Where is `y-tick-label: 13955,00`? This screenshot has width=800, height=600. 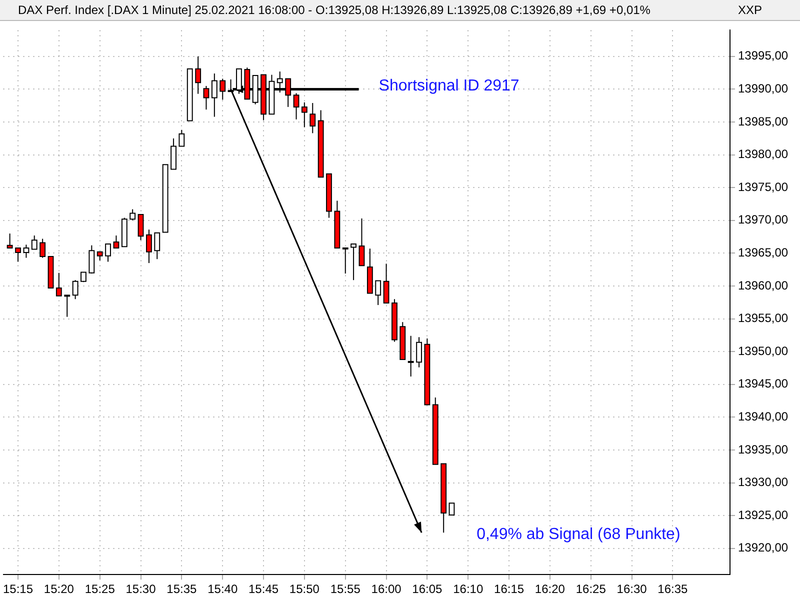
y-tick-label: 13955,00 is located at coordinates (763, 318).